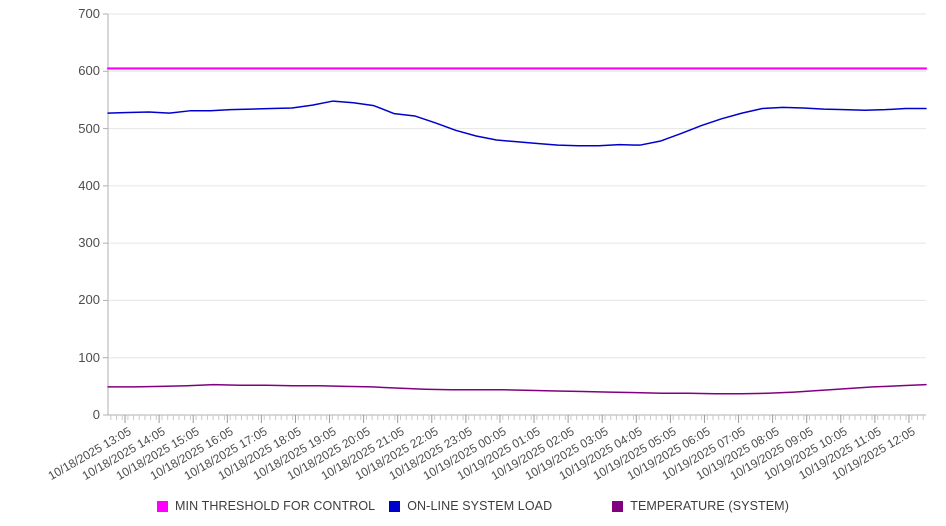  Describe the element at coordinates (275, 506) in the screenshot. I see `legend-label: MIN THRESHOLD FOR CONTROL` at that location.